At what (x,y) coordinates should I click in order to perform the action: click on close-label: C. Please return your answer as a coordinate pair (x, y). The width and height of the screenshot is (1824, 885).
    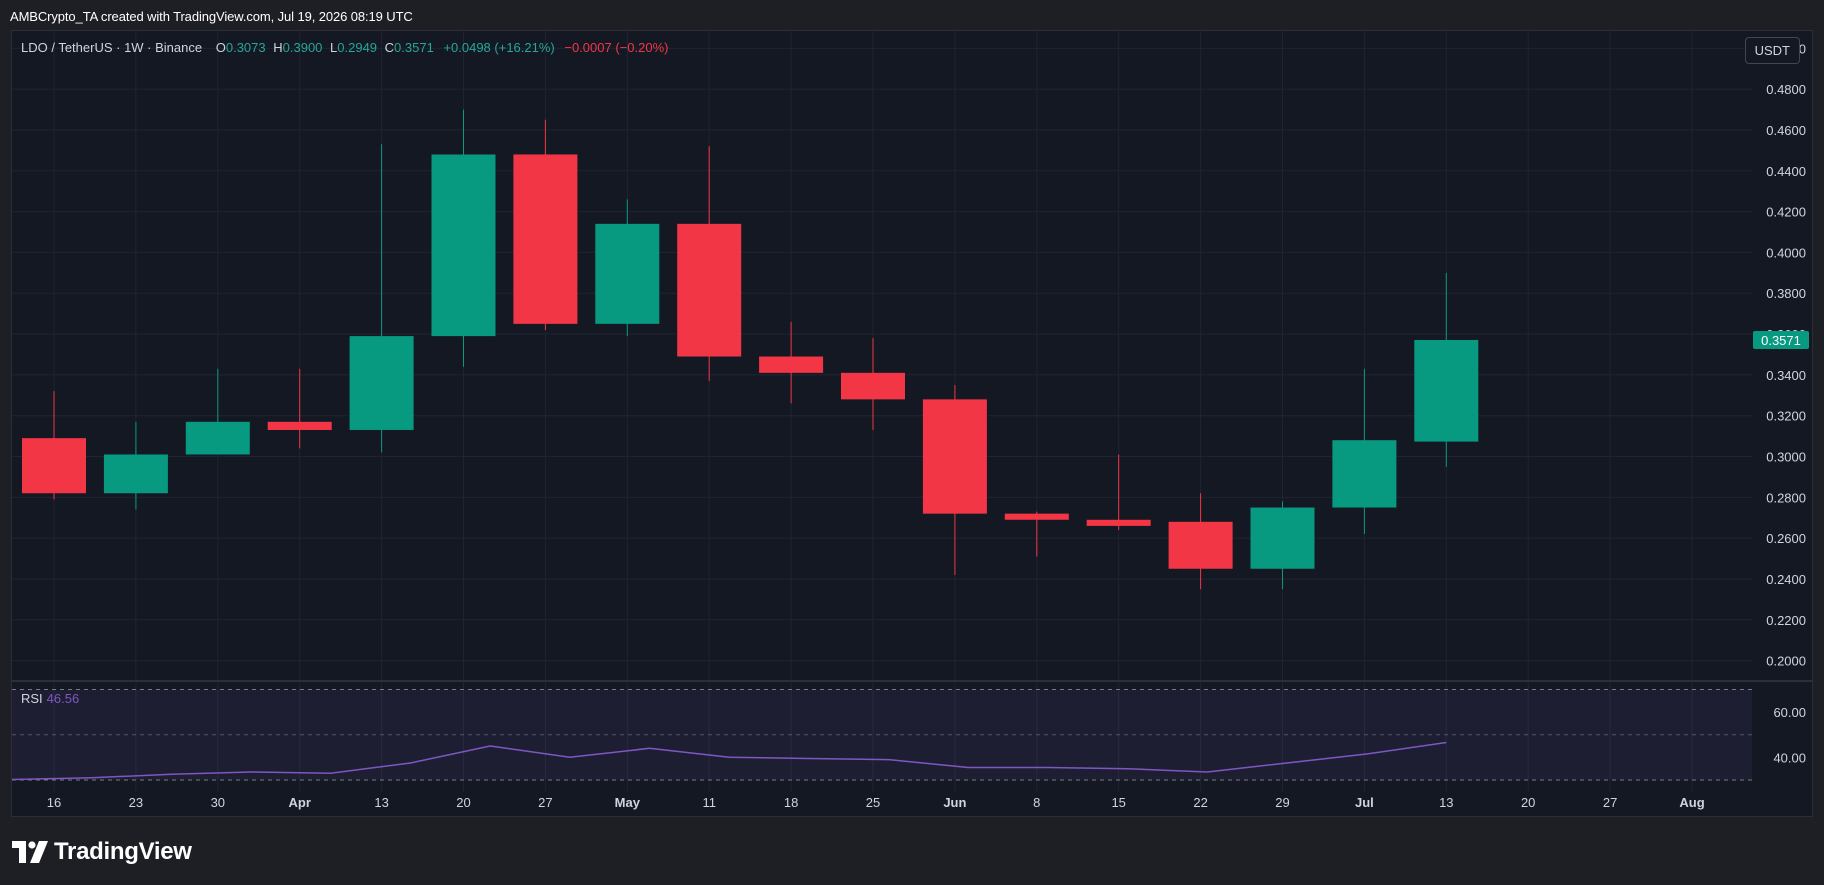
    Looking at the image, I should click on (389, 47).